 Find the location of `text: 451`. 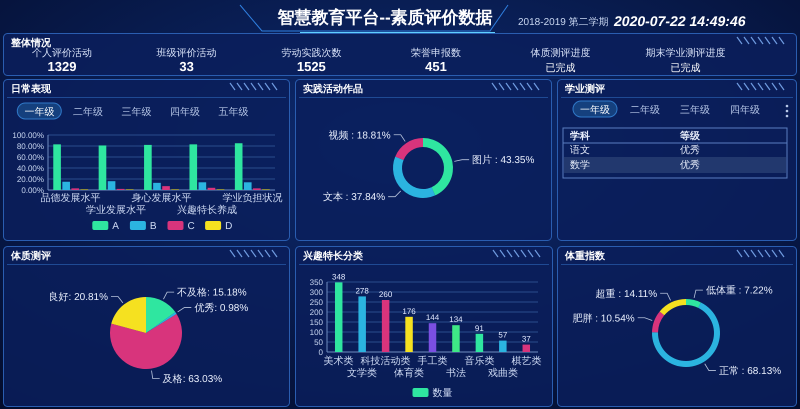

text: 451 is located at coordinates (436, 66).